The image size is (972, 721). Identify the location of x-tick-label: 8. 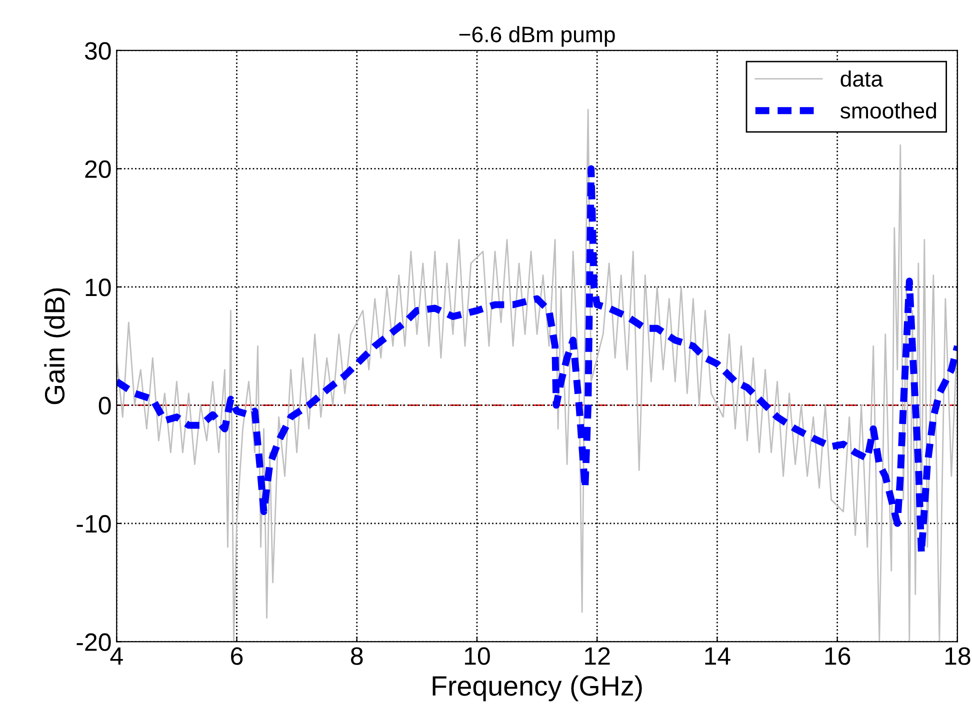
(357, 656).